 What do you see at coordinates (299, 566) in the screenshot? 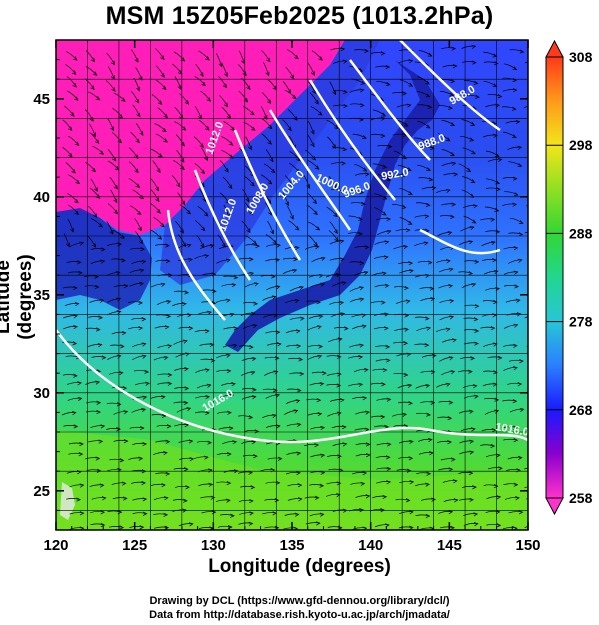
I see `x-axis-label: Longitude (degrees)` at bounding box center [299, 566].